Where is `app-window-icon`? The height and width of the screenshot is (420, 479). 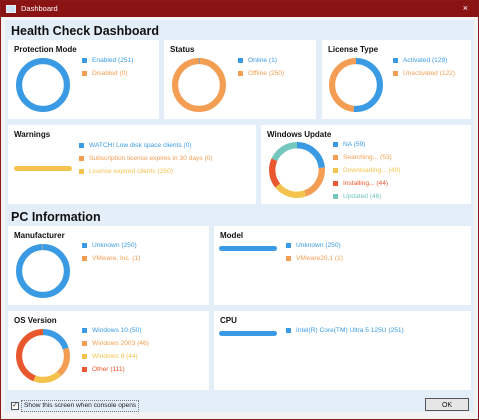
app-window-icon is located at coordinates (11, 9).